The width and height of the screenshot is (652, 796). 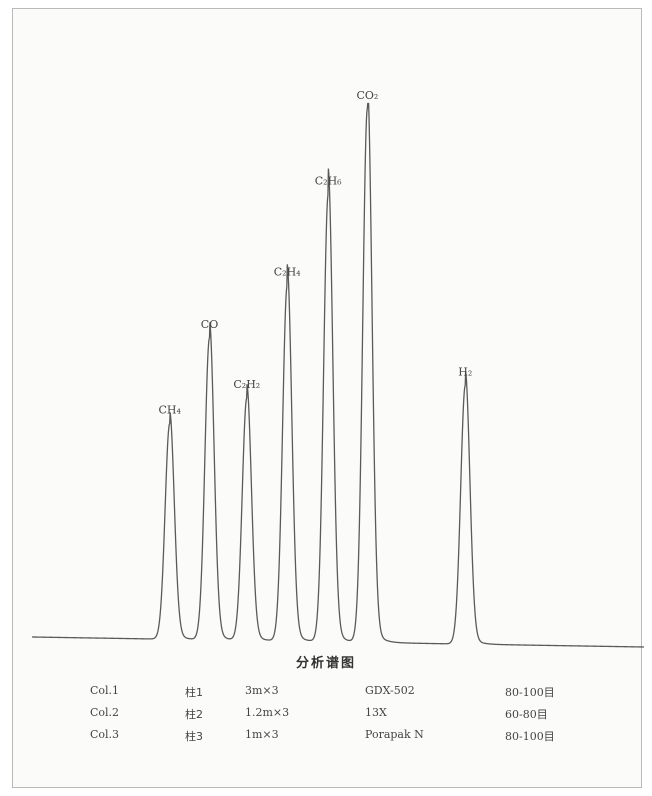 I want to click on column-row: Col.1 柱1 3m×3 GDX-502 80-100目, so click(x=350, y=695).